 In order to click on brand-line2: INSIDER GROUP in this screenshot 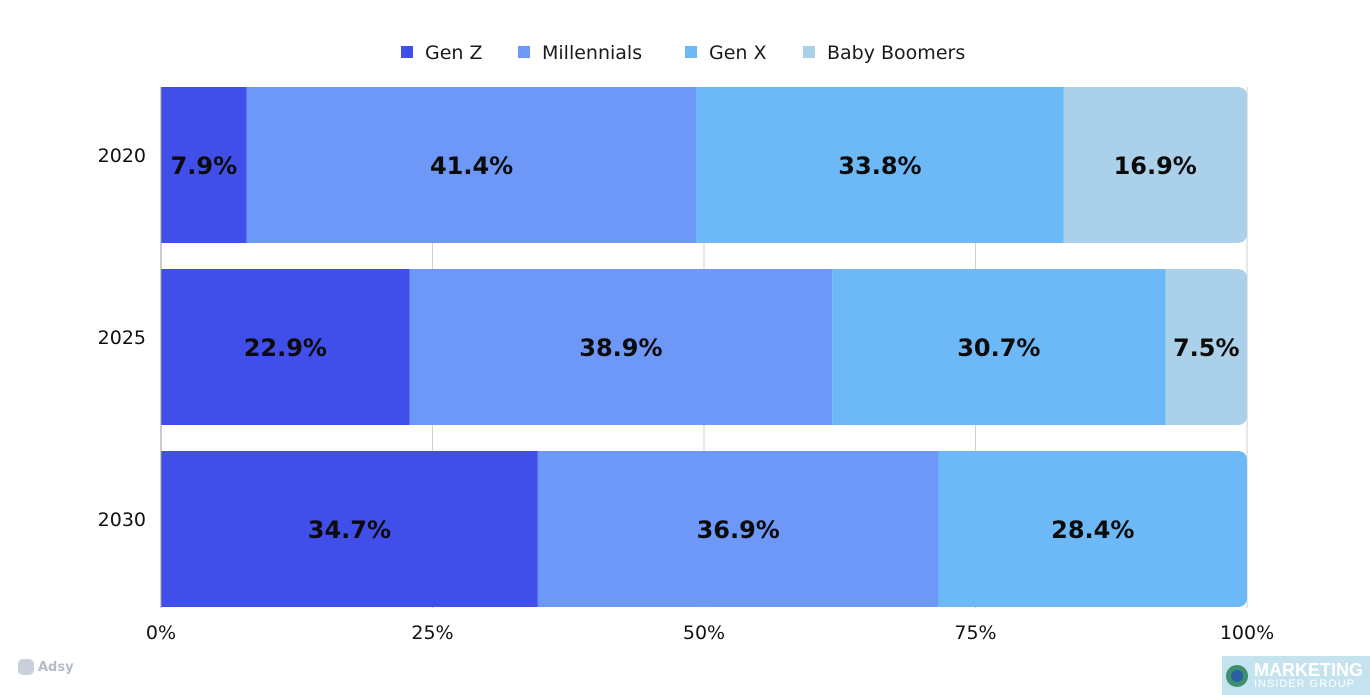, I will do `click(1305, 684)`.